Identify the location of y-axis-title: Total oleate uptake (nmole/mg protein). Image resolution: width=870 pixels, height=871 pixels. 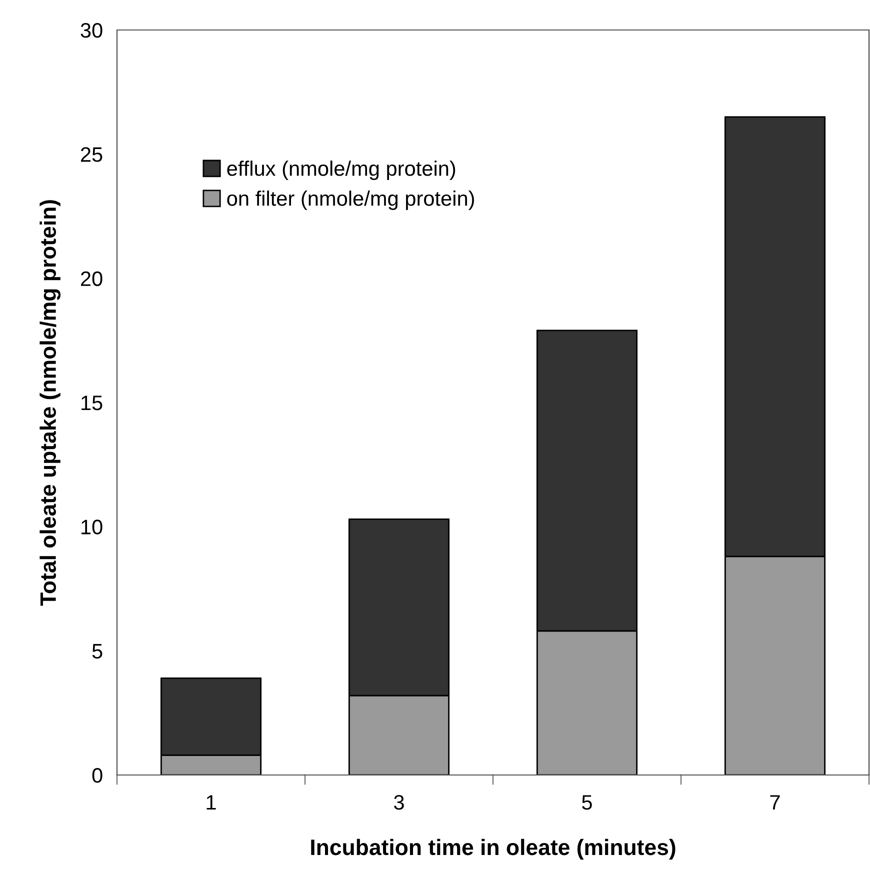
(50, 403).